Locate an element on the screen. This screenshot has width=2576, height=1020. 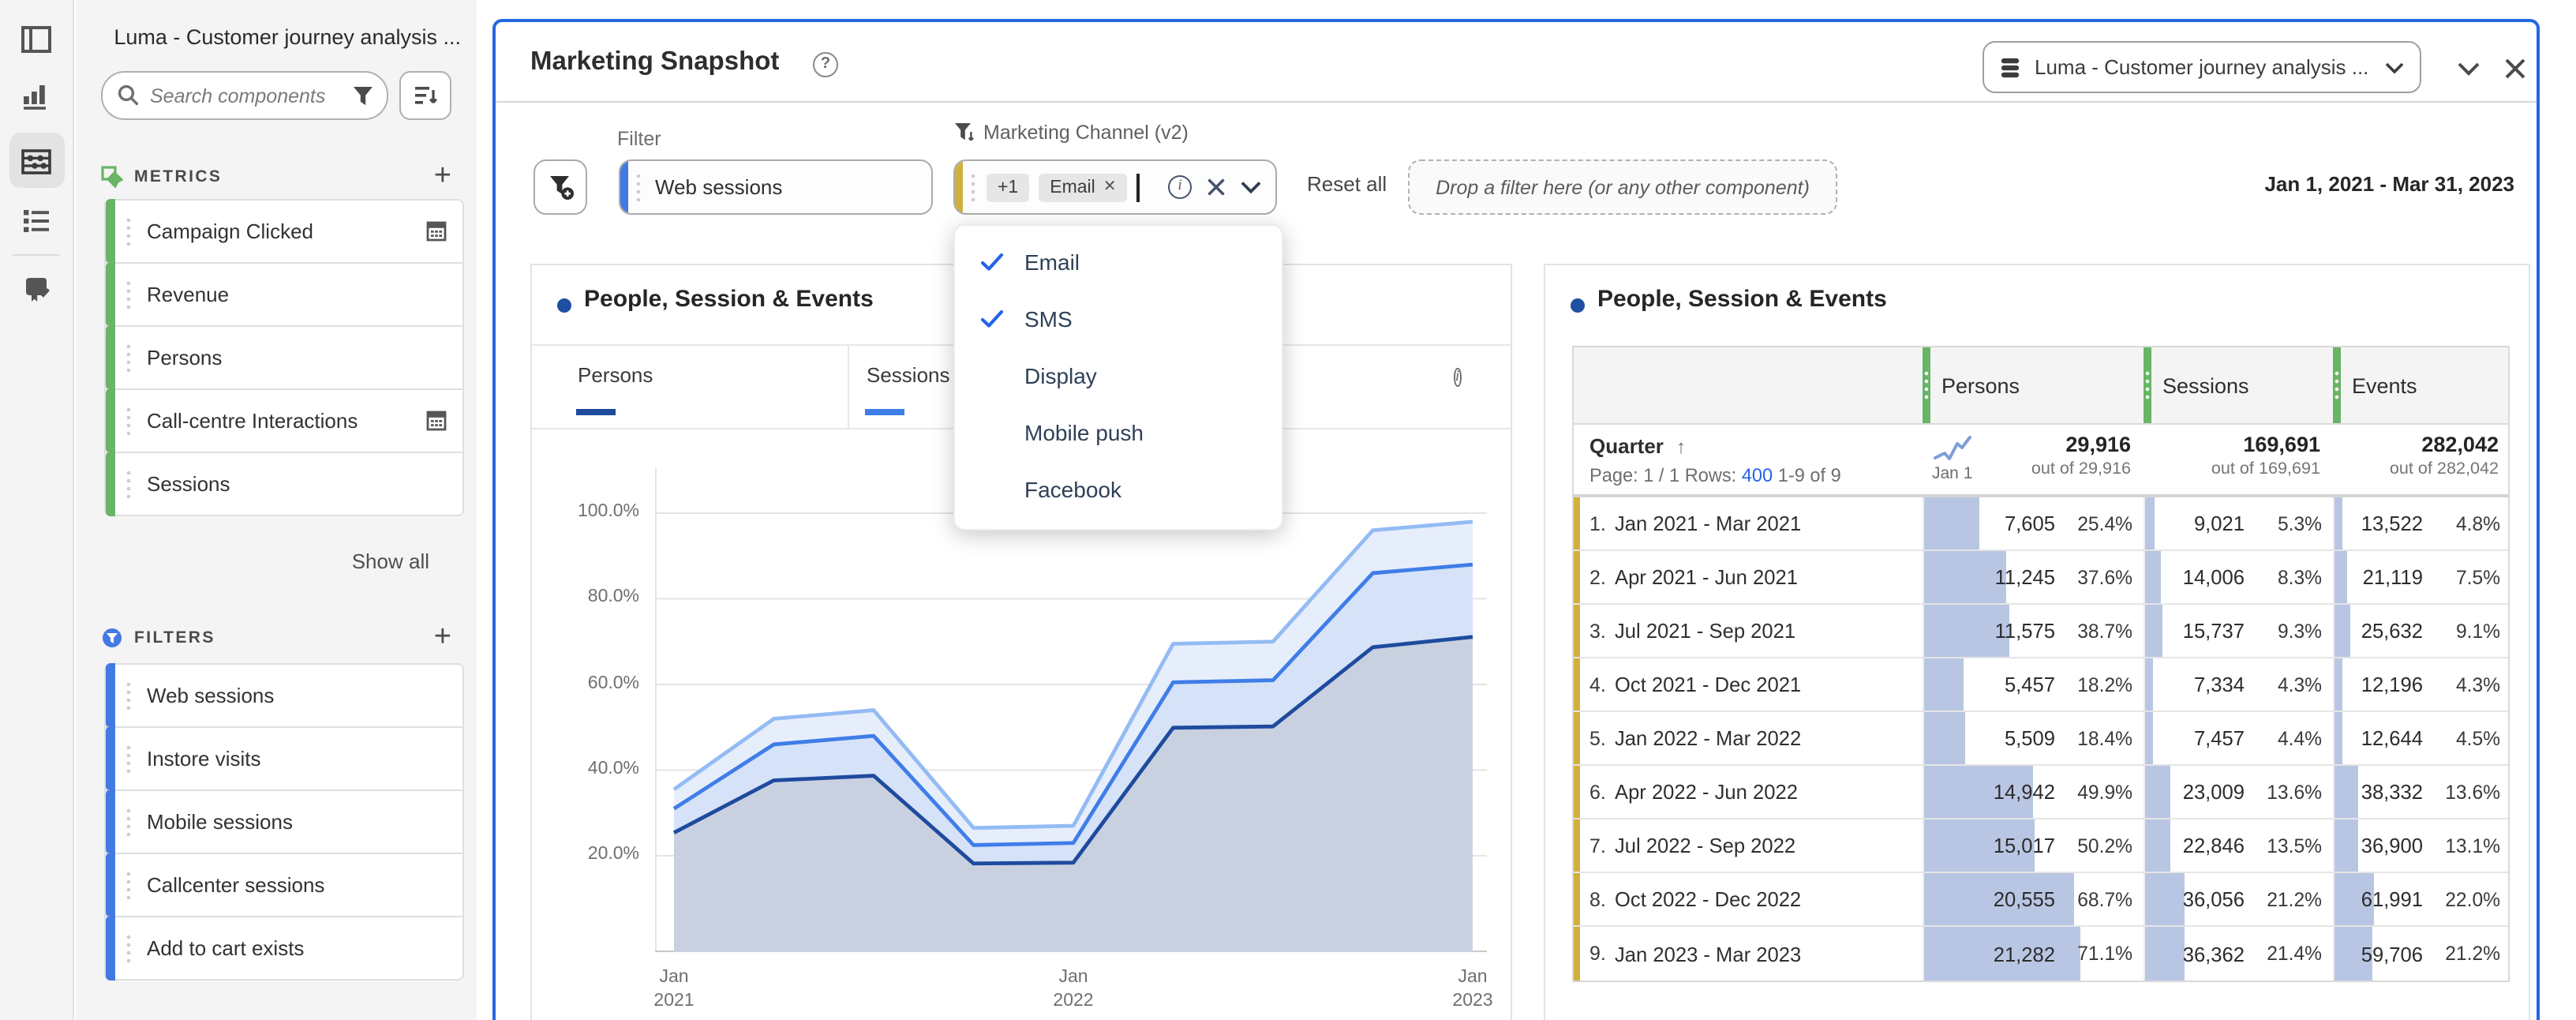
column-header-persons: Persons is located at coordinates (2033, 385).